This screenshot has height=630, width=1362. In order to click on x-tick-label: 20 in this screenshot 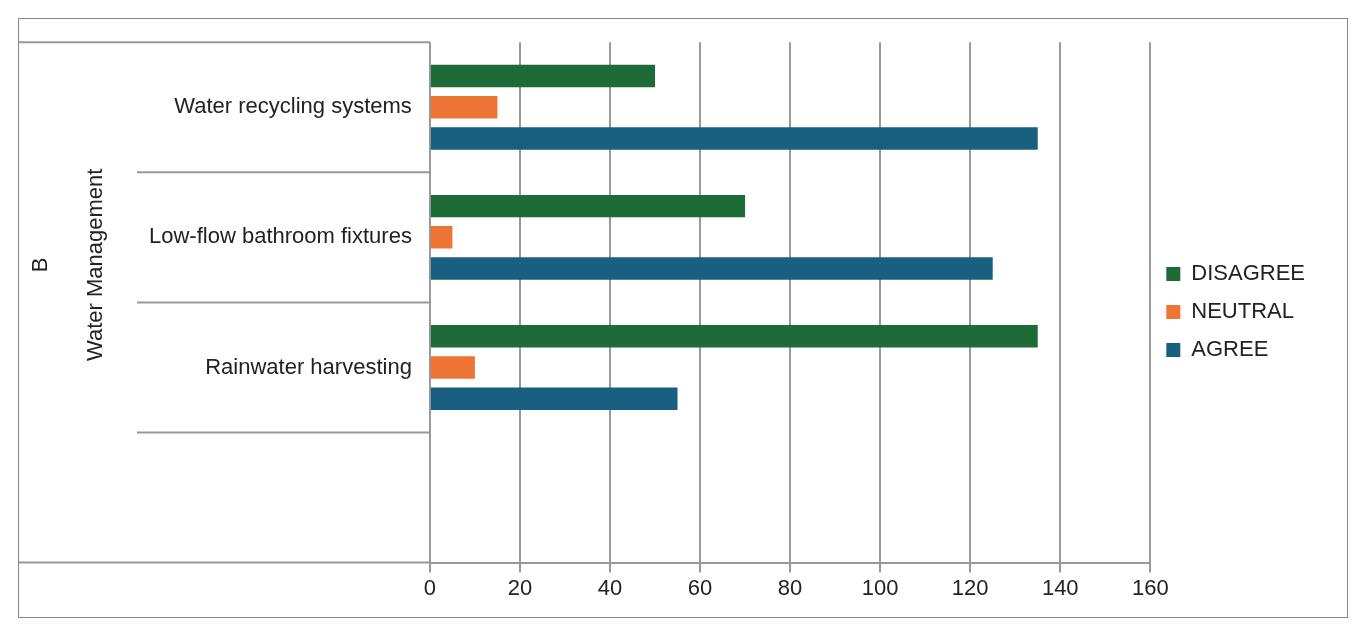, I will do `click(520, 587)`.